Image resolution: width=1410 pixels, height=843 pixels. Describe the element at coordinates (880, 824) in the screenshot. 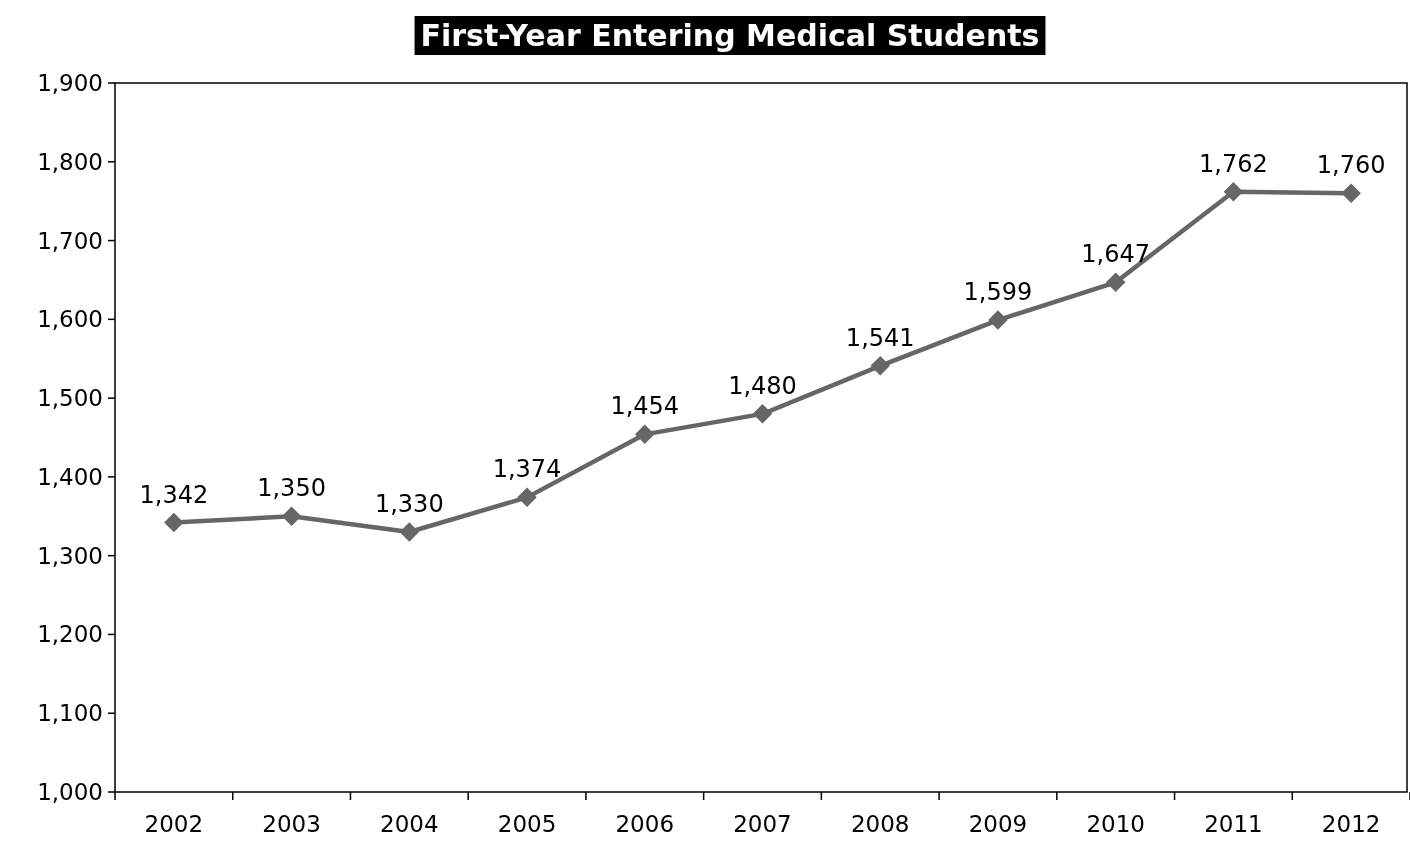

I see `x-tick-label: 2008` at that location.